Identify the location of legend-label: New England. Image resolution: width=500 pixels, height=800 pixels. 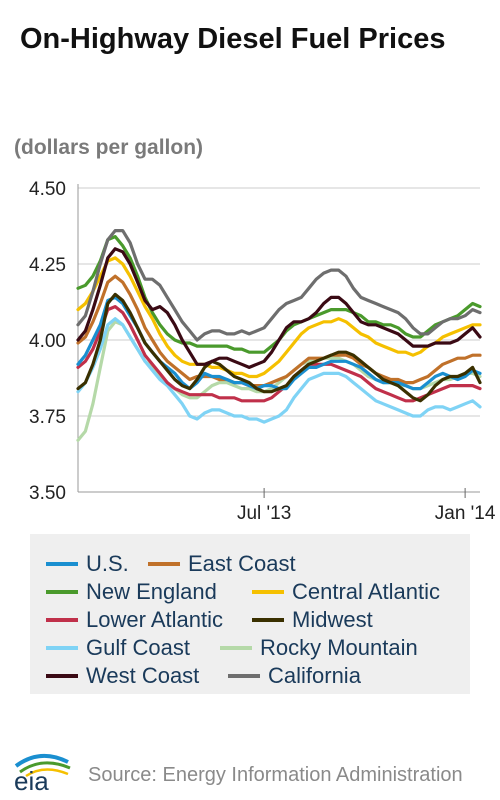
(151, 591).